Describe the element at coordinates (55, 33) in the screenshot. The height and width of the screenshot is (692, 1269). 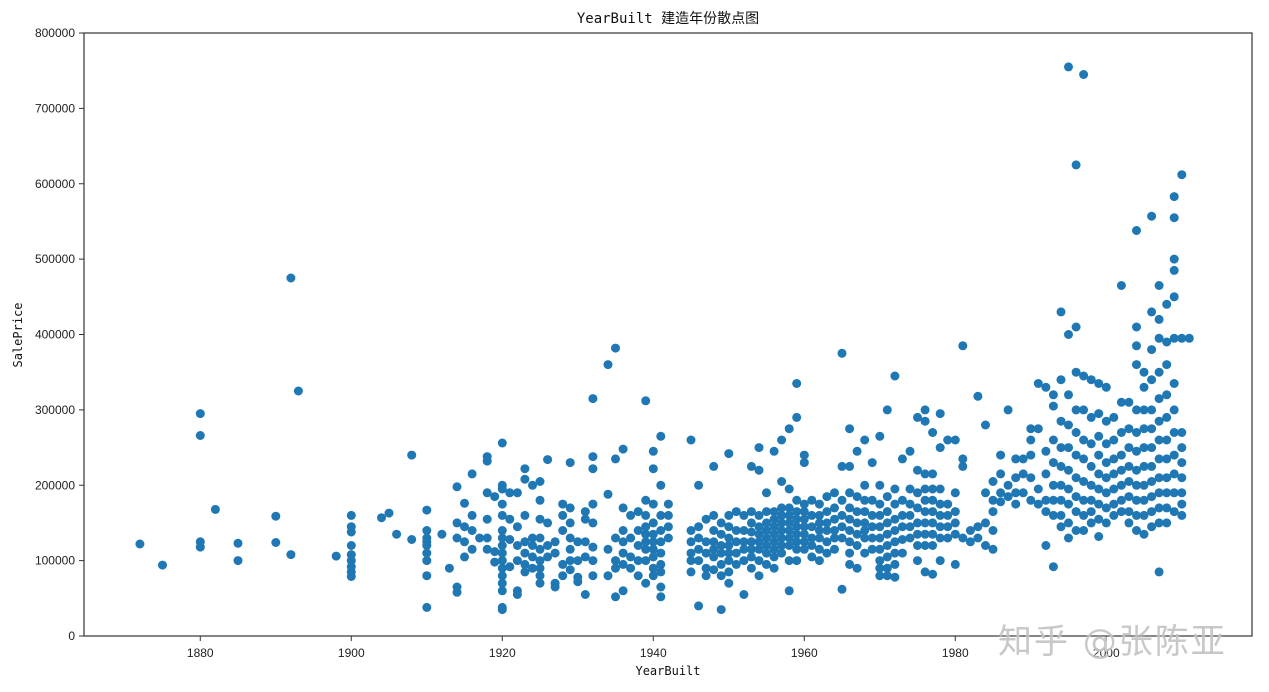
I see `y-tick-label: 800000` at that location.